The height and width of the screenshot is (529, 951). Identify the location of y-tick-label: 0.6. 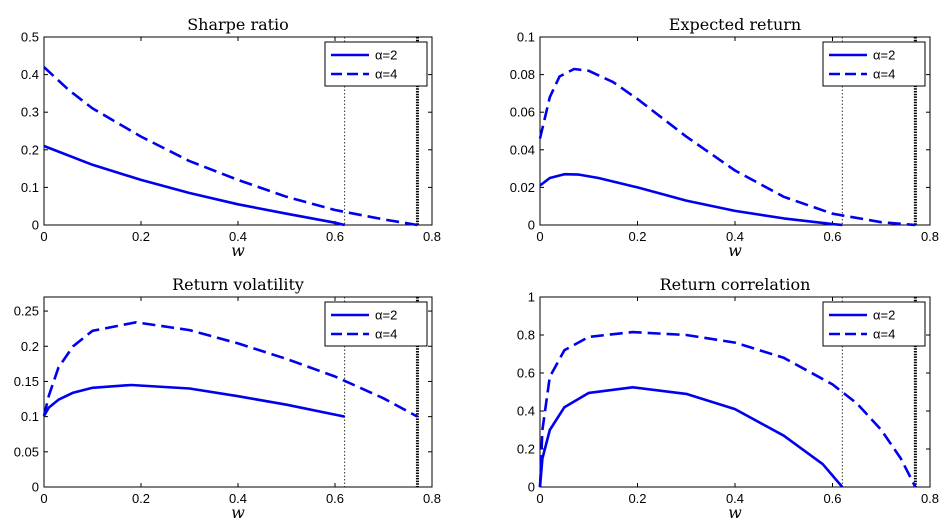
(526, 373).